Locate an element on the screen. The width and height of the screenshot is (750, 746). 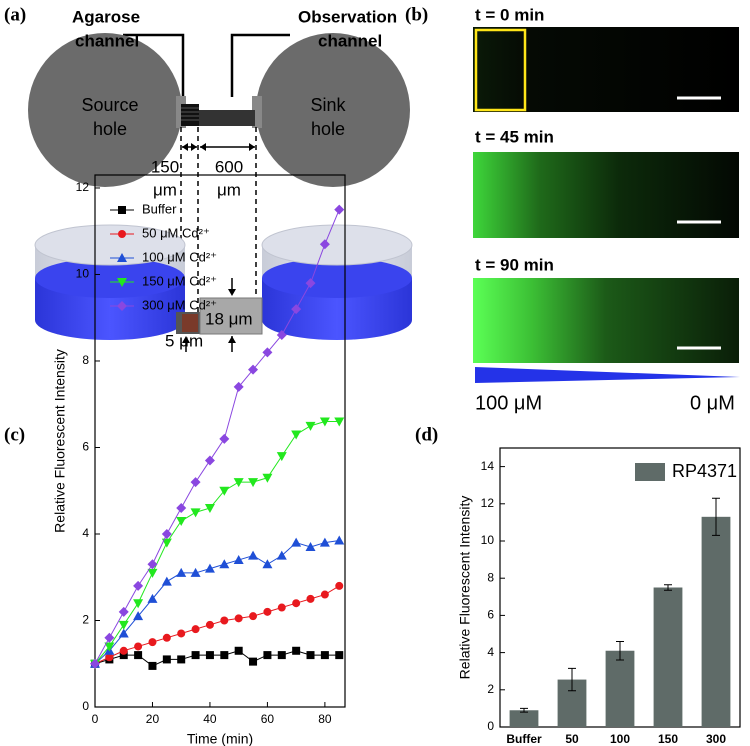
label: 18 μm is located at coordinates (229, 318).